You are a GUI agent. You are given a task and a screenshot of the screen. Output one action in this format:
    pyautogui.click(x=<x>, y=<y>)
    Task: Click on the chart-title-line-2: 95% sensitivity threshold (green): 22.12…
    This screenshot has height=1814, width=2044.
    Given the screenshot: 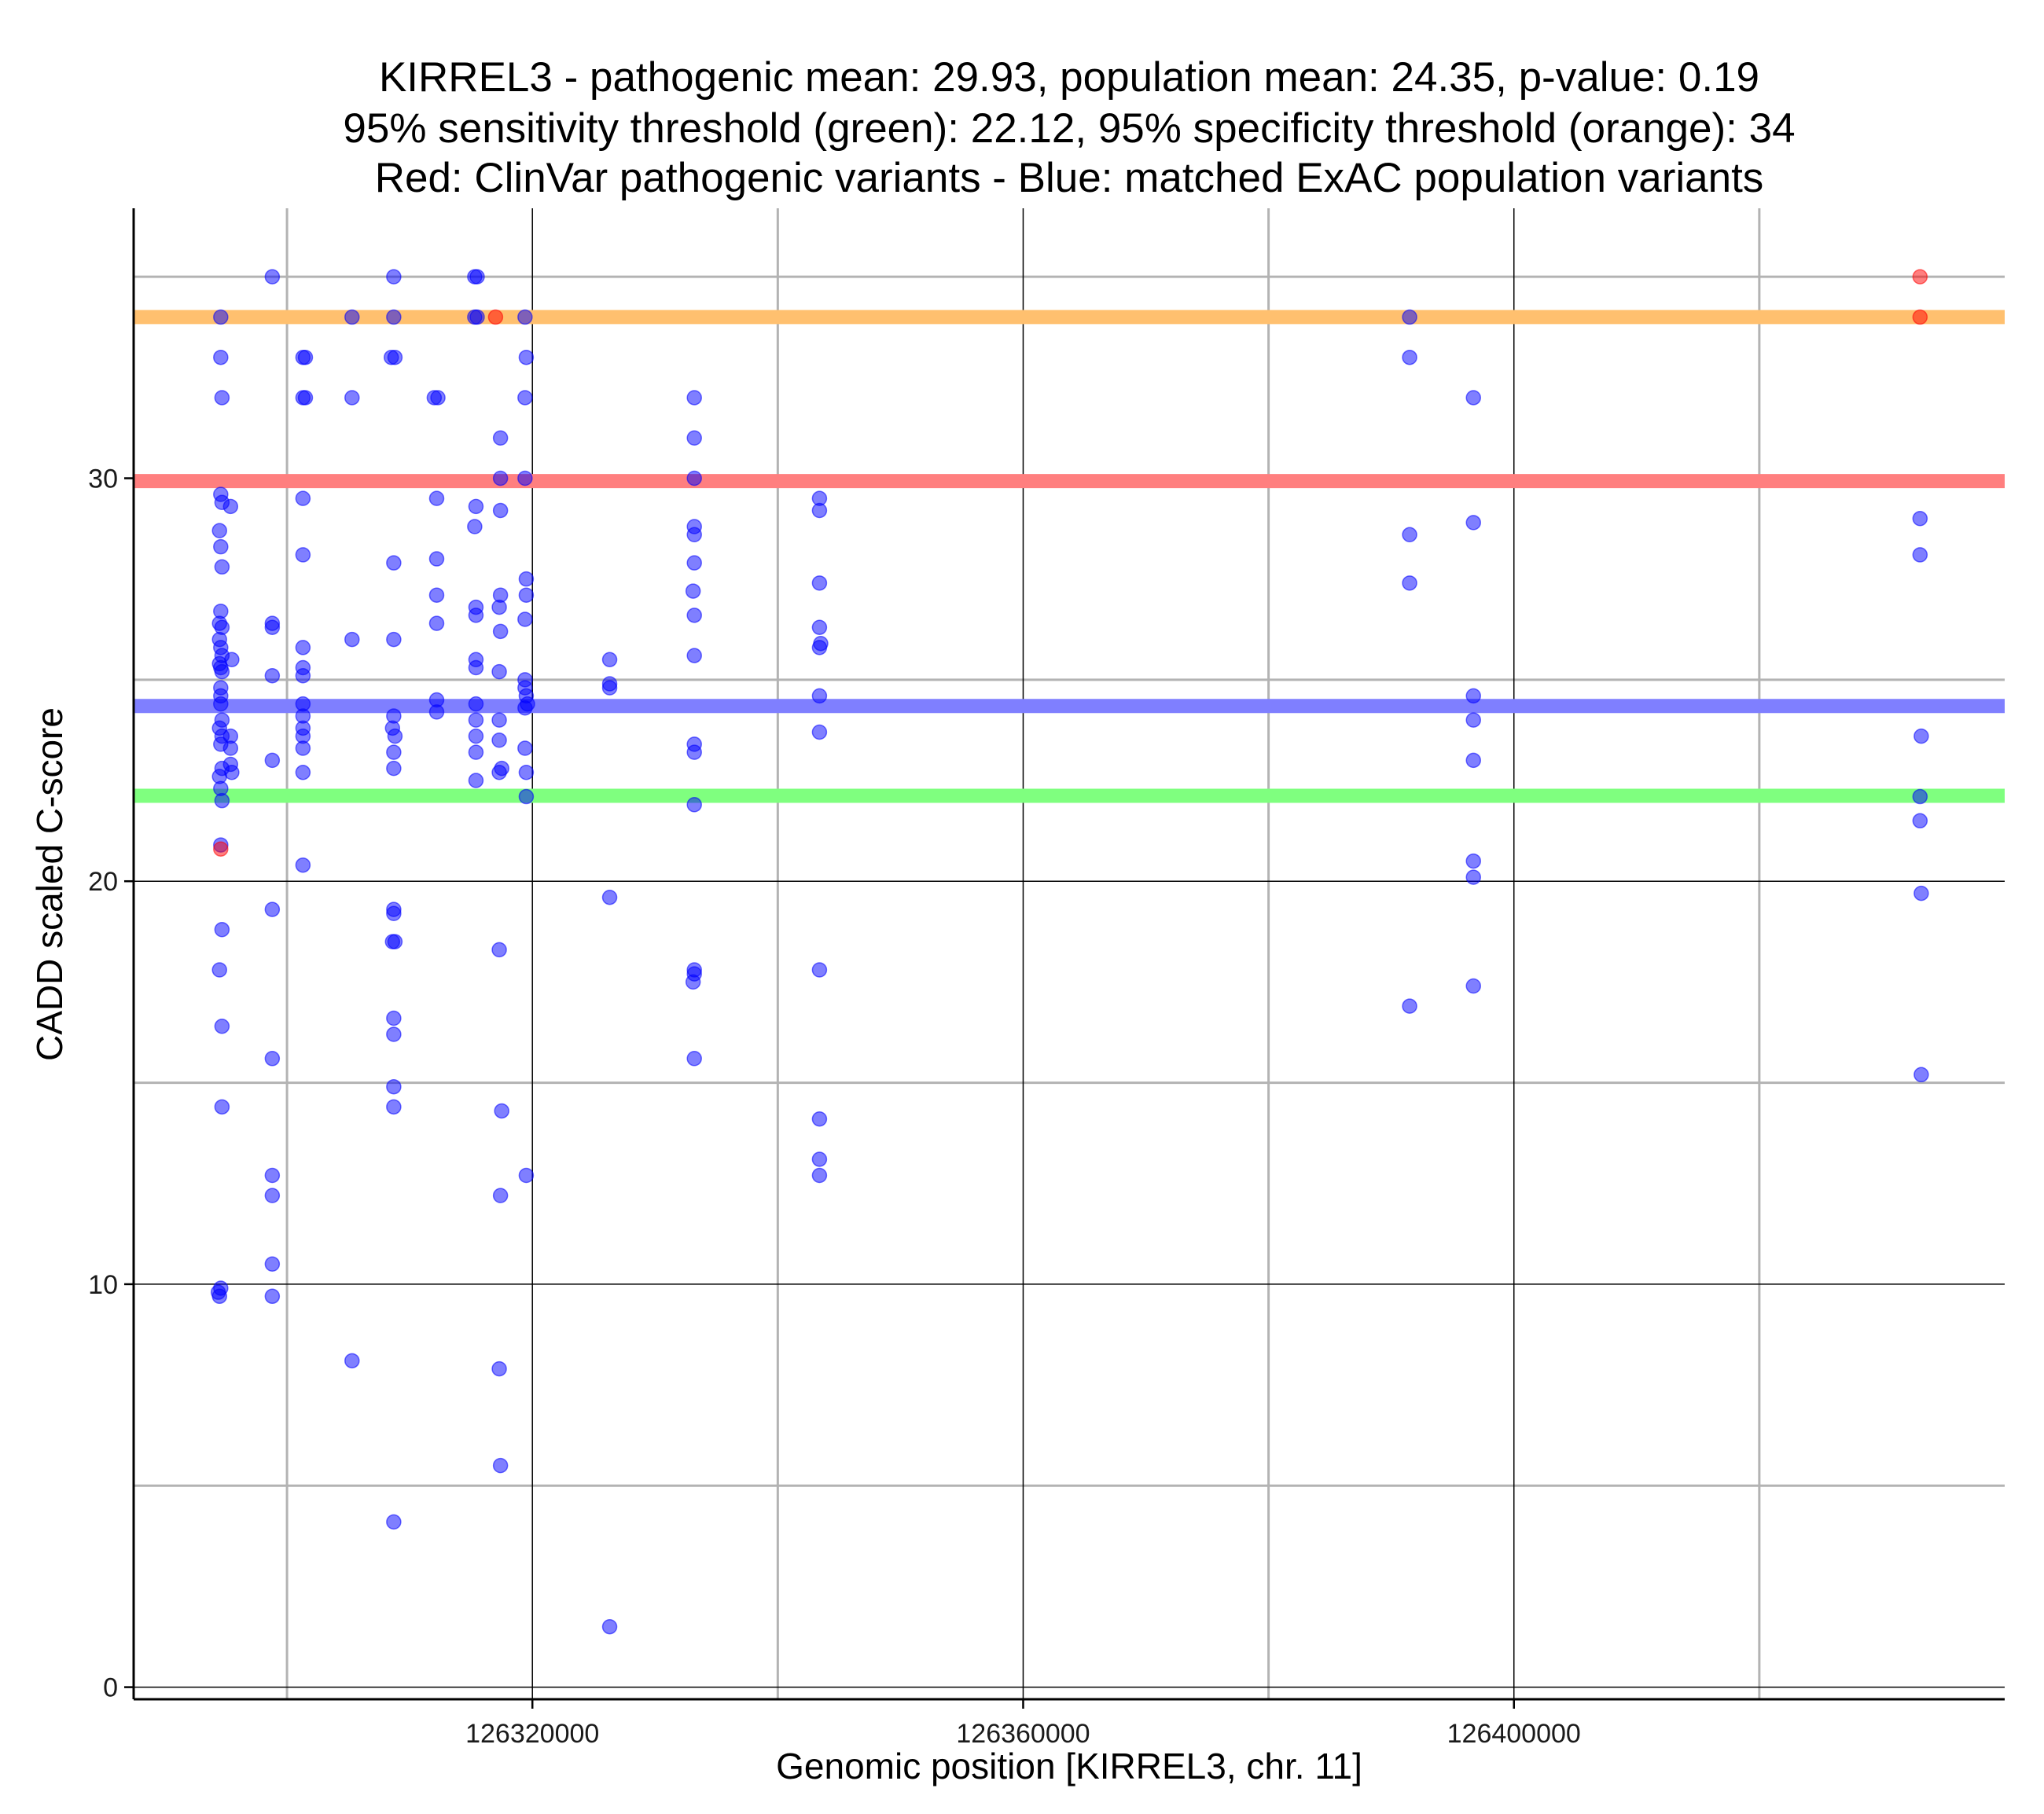 What is the action you would take?
    pyautogui.click(x=1069, y=128)
    